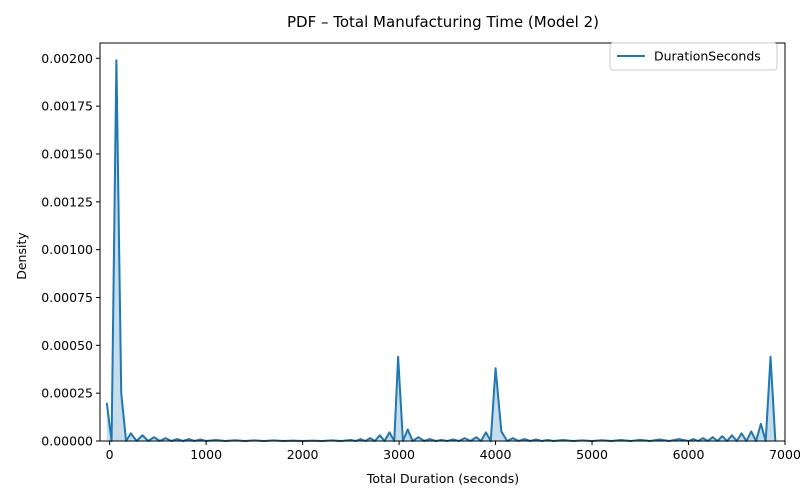 This screenshot has height=504, width=800. Describe the element at coordinates (67, 345) in the screenshot. I see `y-tick-label: 0.00050` at that location.